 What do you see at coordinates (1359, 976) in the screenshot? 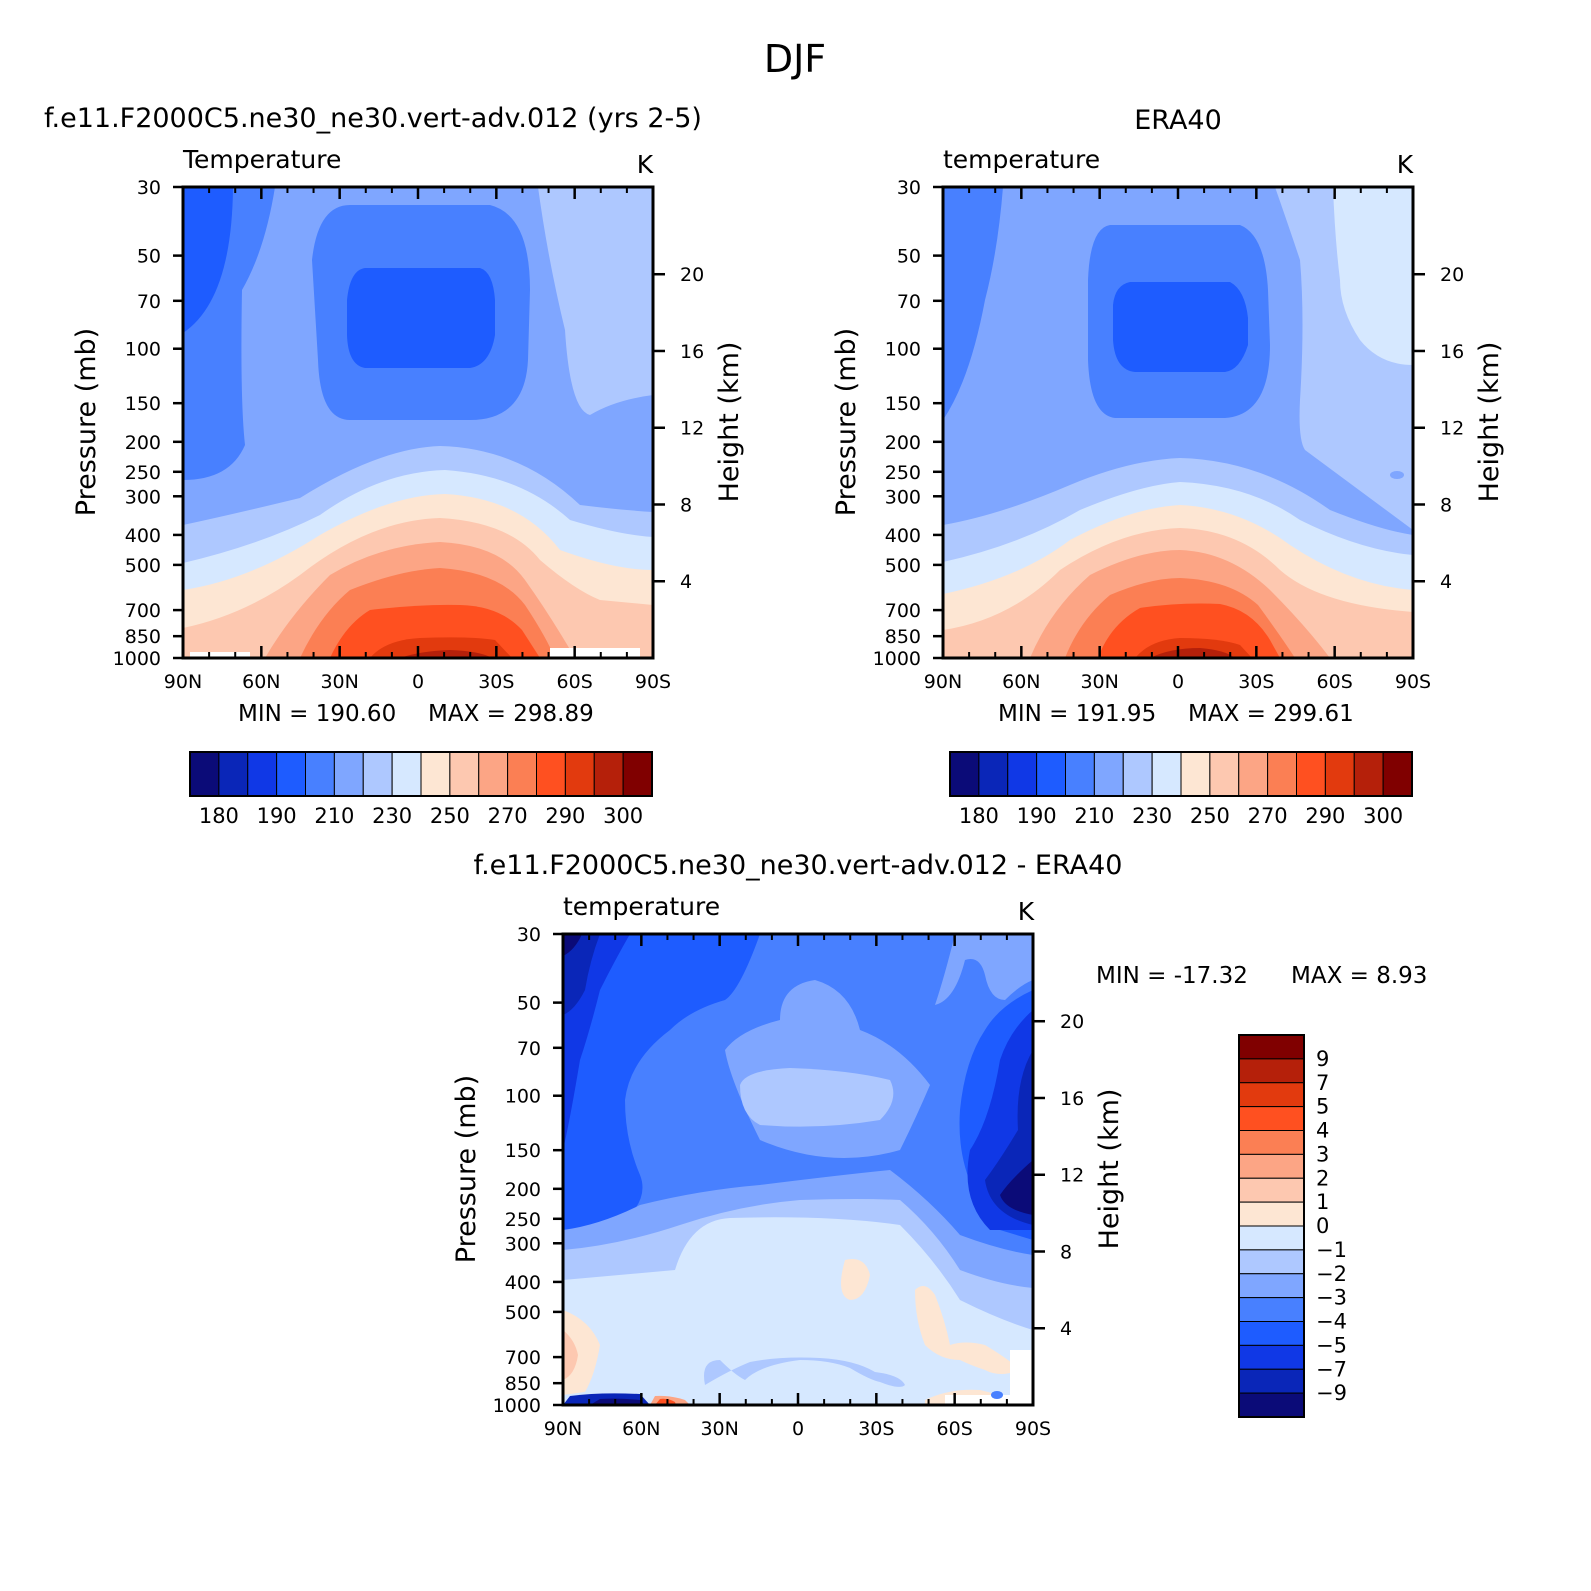
I see `max-label: MAX = 8.93` at bounding box center [1359, 976].